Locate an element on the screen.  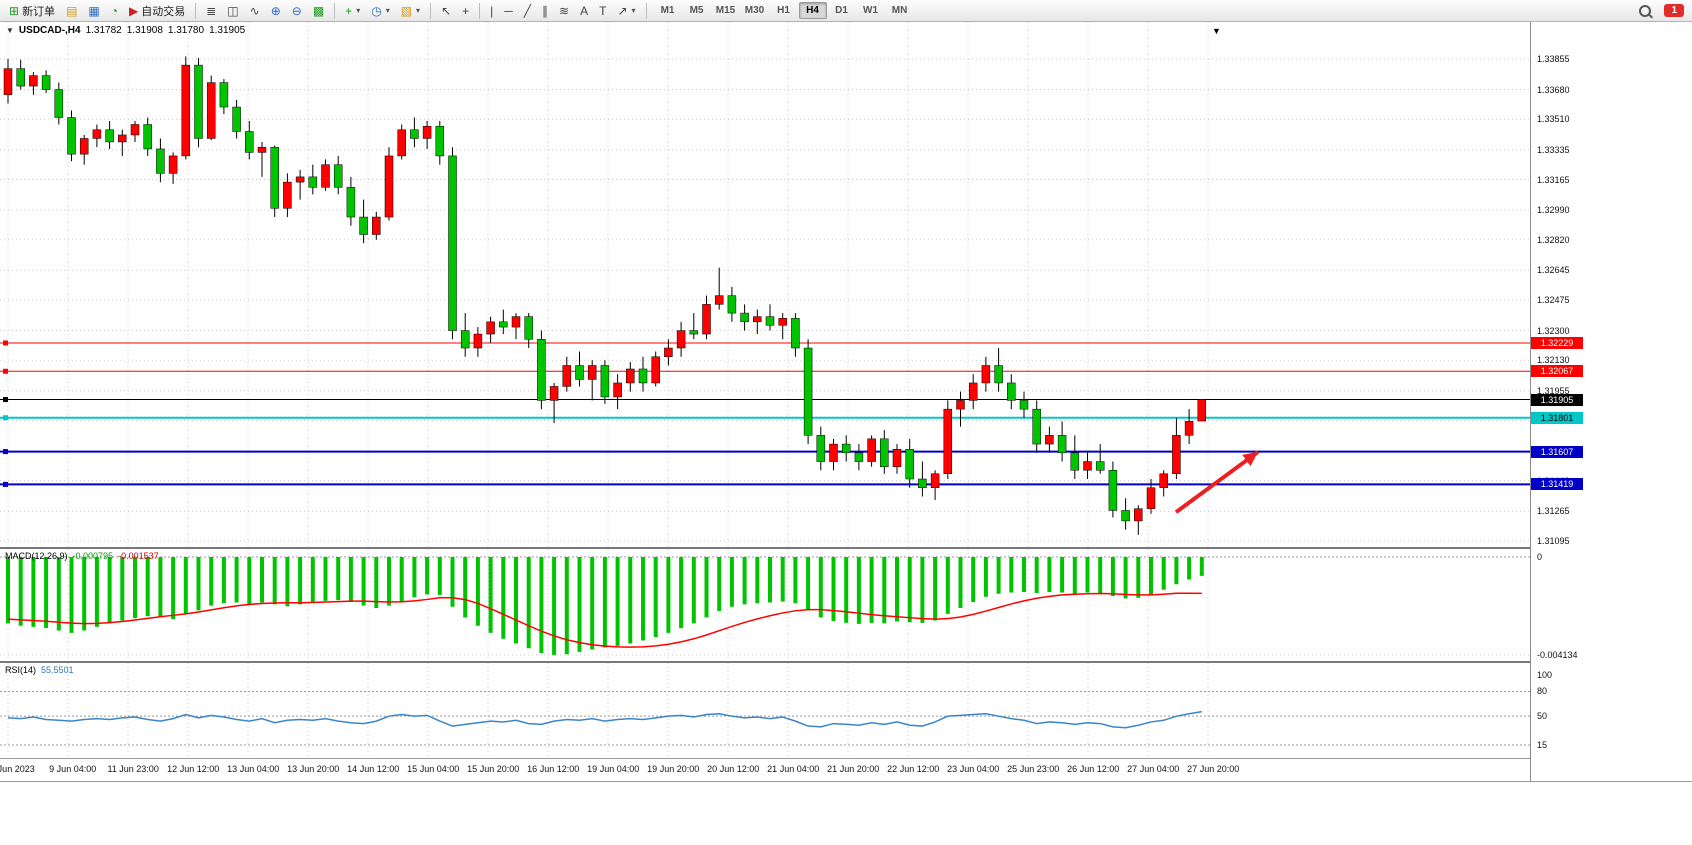
macd-indicator-canvas is located at coordinates (765, 605).